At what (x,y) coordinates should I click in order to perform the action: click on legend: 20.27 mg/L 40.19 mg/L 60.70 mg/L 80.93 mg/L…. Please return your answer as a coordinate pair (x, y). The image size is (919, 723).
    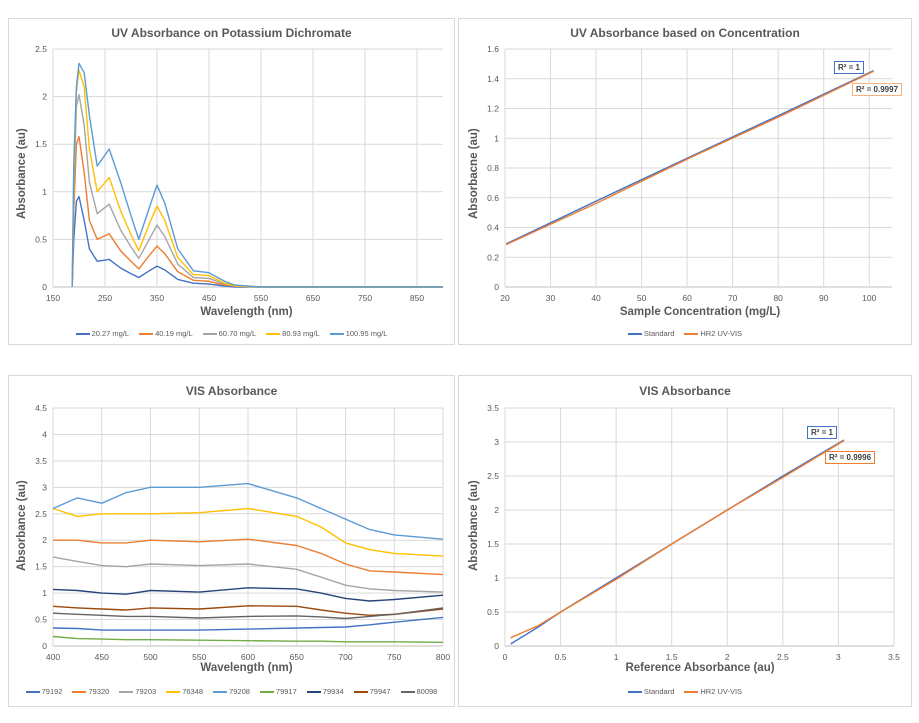
    Looking at the image, I should click on (231, 333).